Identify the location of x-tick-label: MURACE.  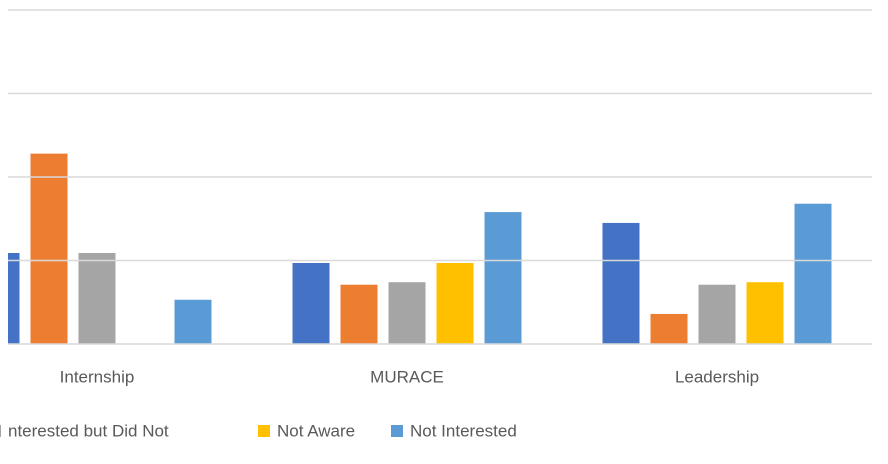
(407, 376).